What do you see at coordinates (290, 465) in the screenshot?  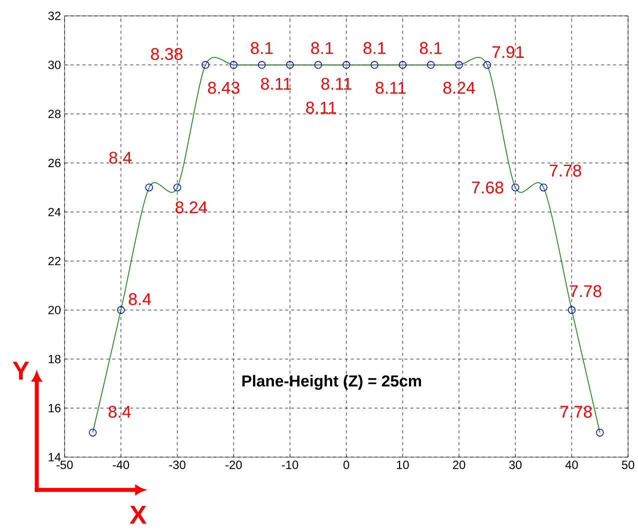 I see `x-tick-label: -10` at bounding box center [290, 465].